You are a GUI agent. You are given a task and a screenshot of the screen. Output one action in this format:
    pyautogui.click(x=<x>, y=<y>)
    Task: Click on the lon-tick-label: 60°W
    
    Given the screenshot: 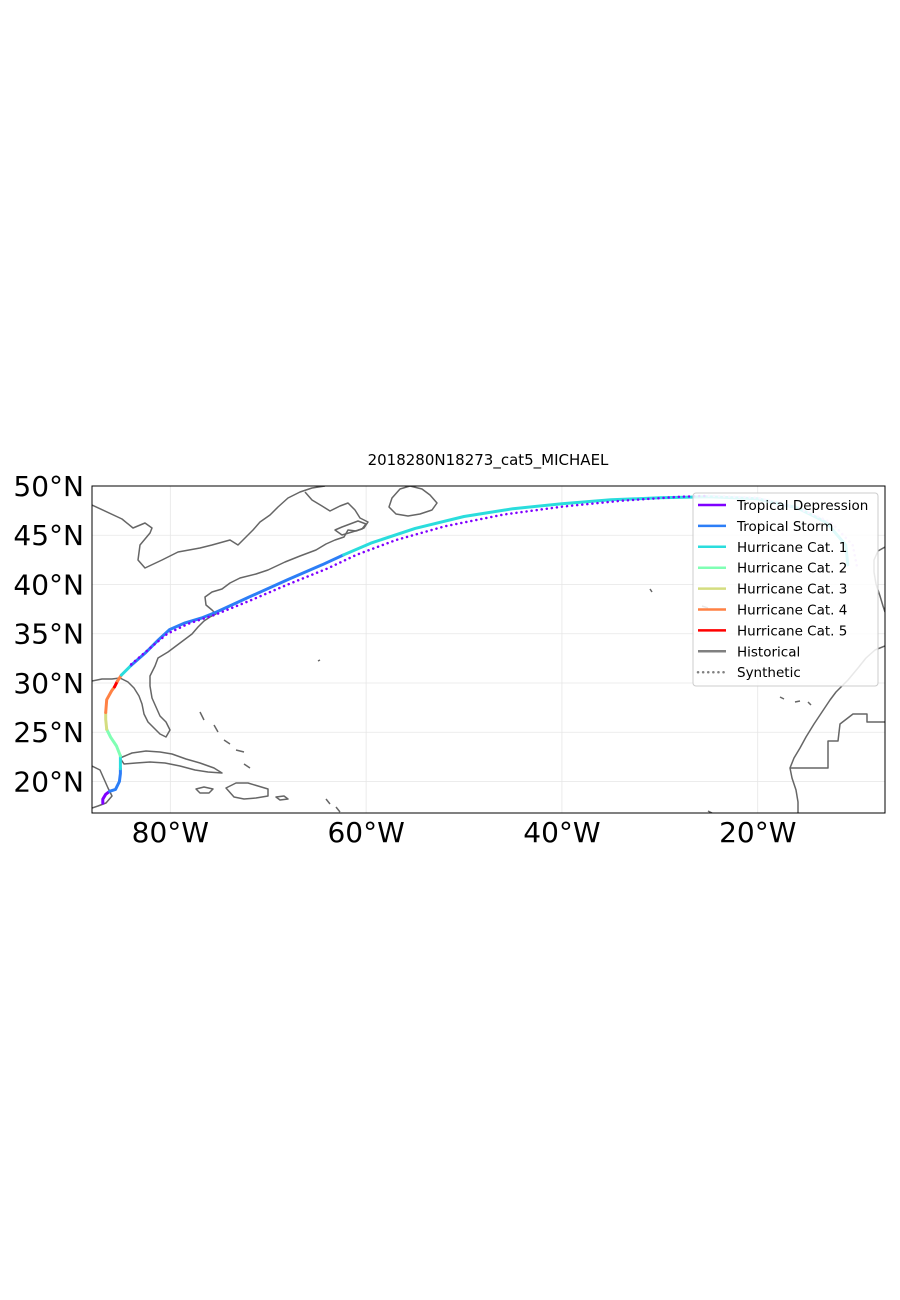 What is the action you would take?
    pyautogui.click(x=365, y=832)
    